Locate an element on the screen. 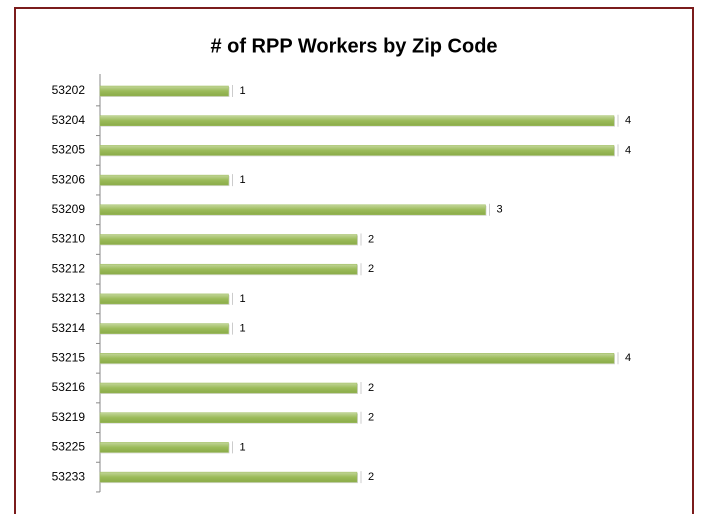 This screenshot has height=514, width=708. data-label: 3 is located at coordinates (500, 210).